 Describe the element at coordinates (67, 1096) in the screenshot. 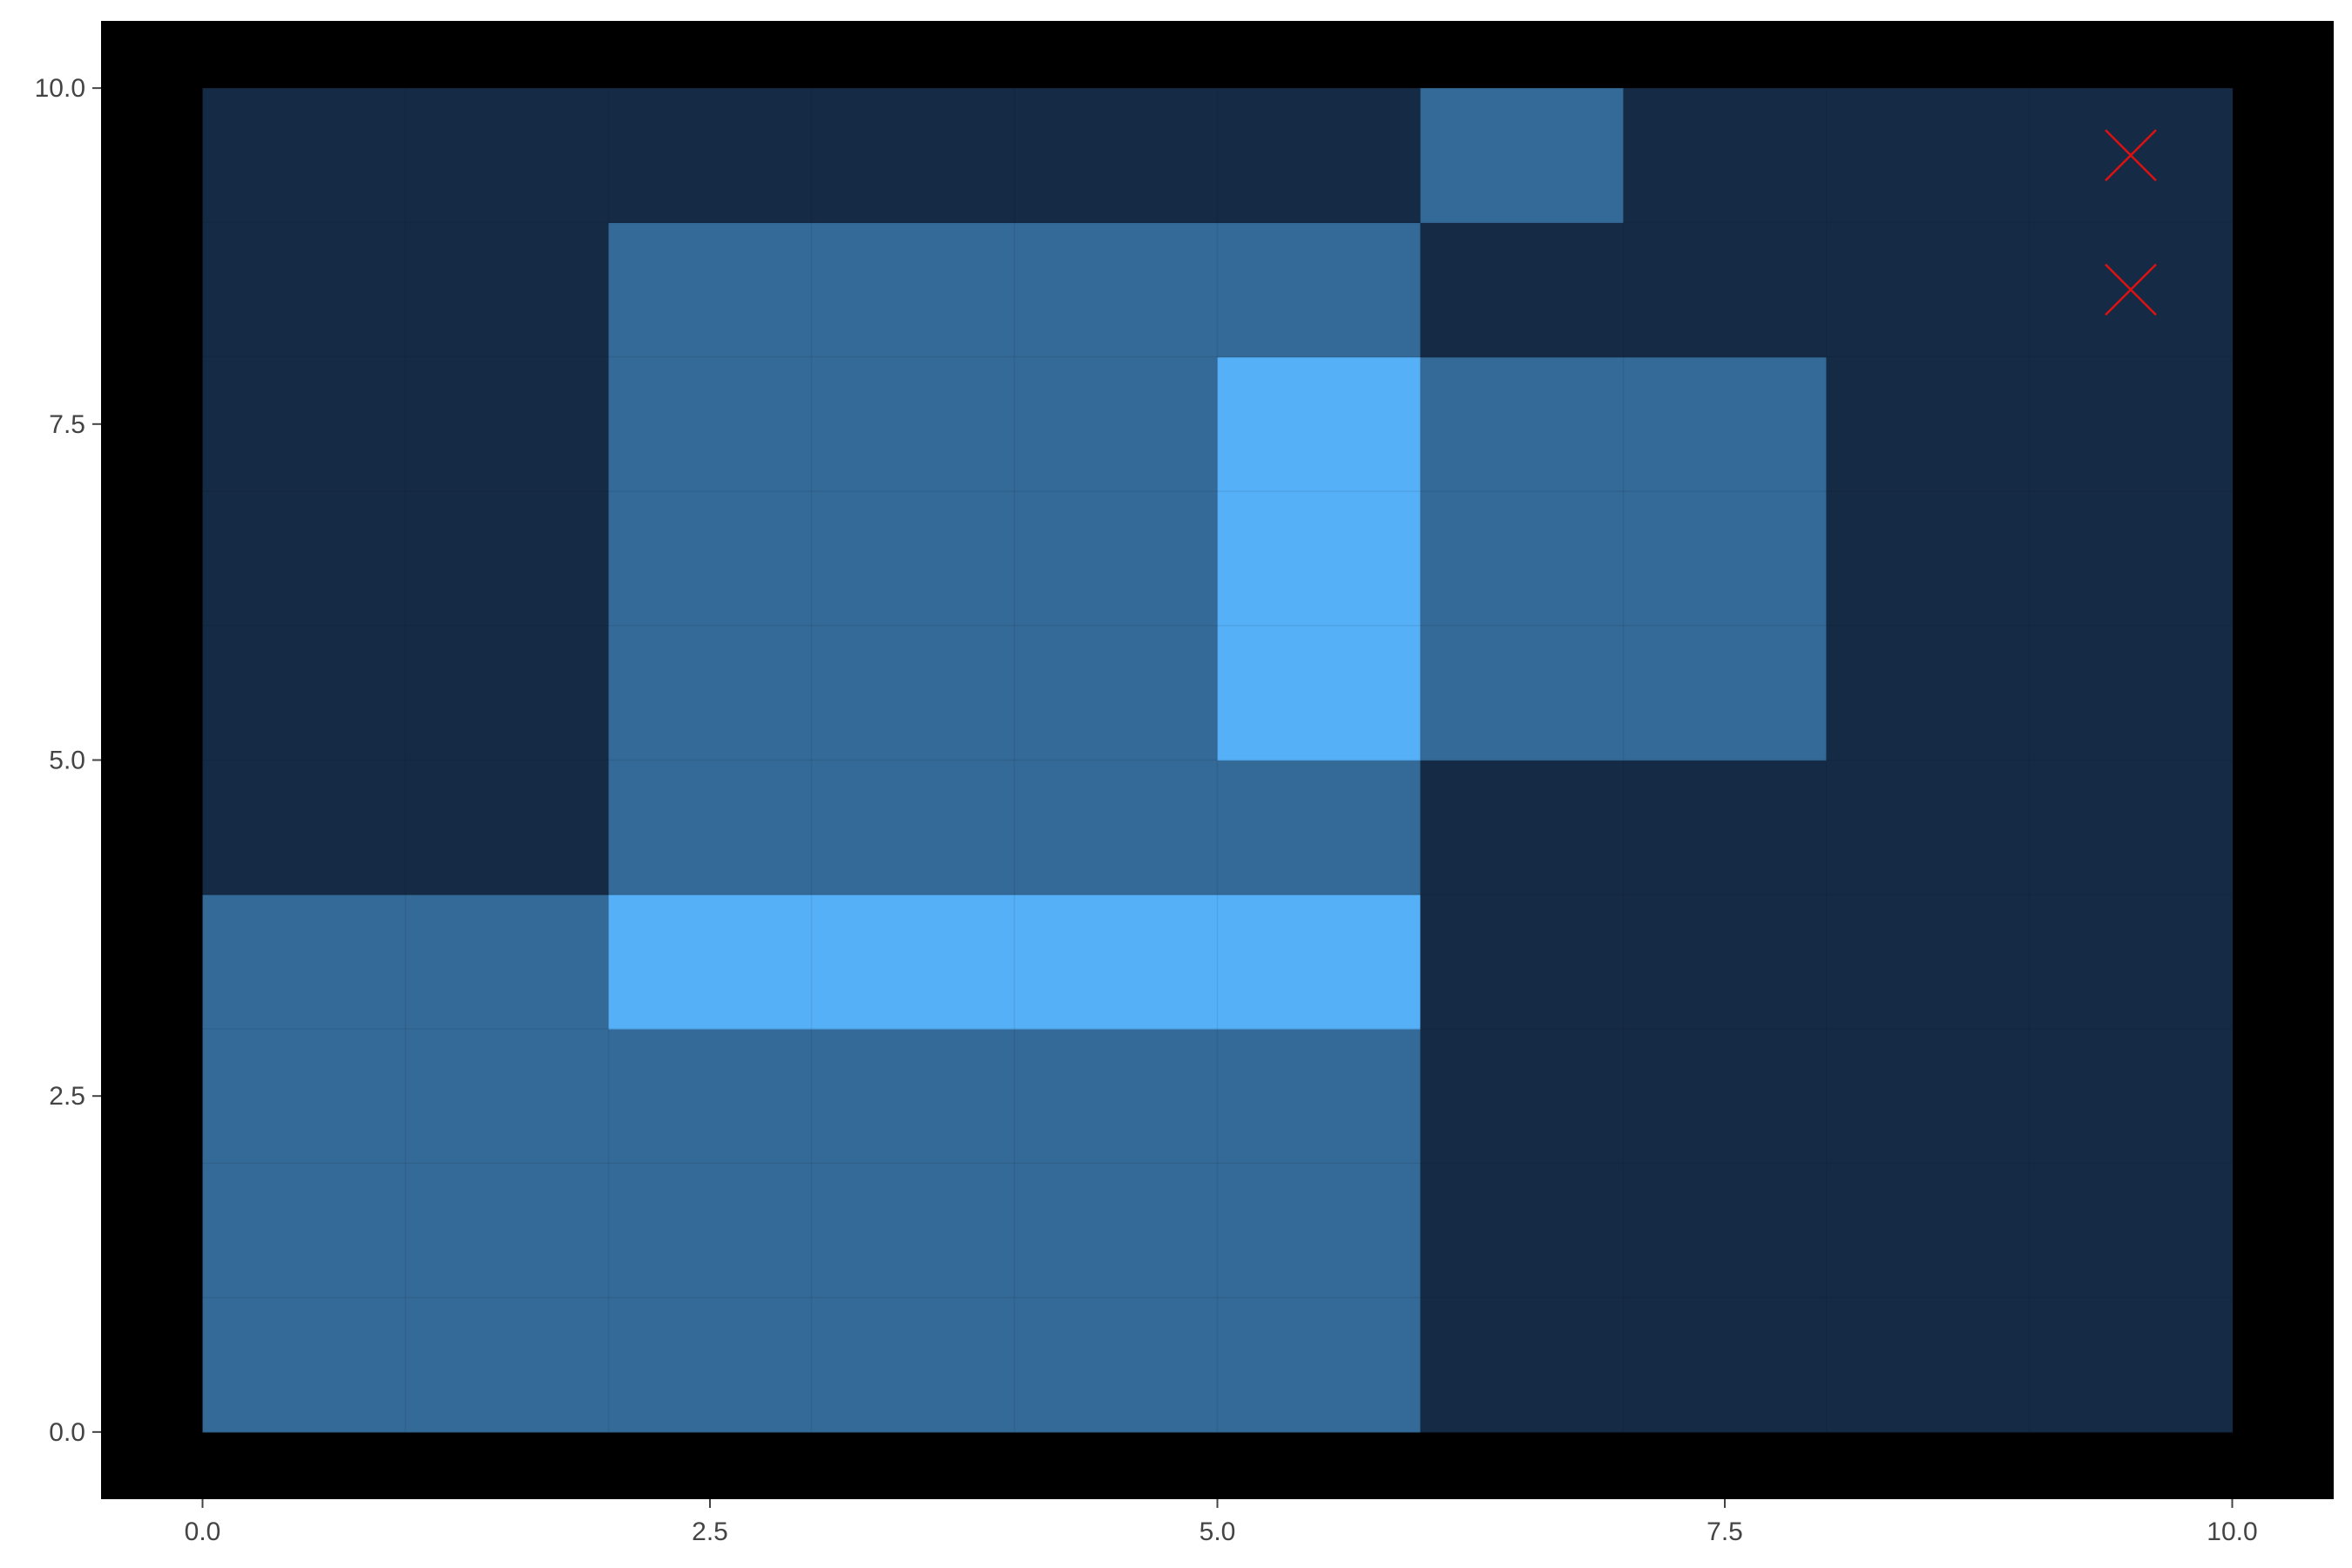

I see `y-tick-label: 2.5` at that location.